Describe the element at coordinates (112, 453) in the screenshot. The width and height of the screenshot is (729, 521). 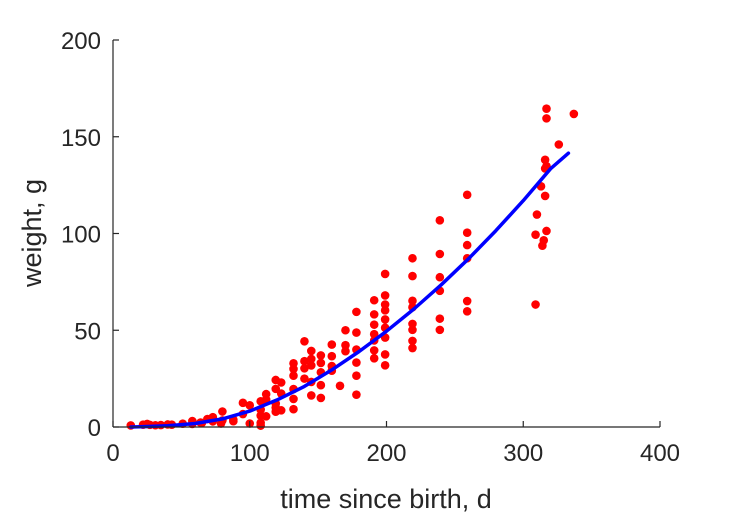
I see `x-tick-label: 0` at that location.